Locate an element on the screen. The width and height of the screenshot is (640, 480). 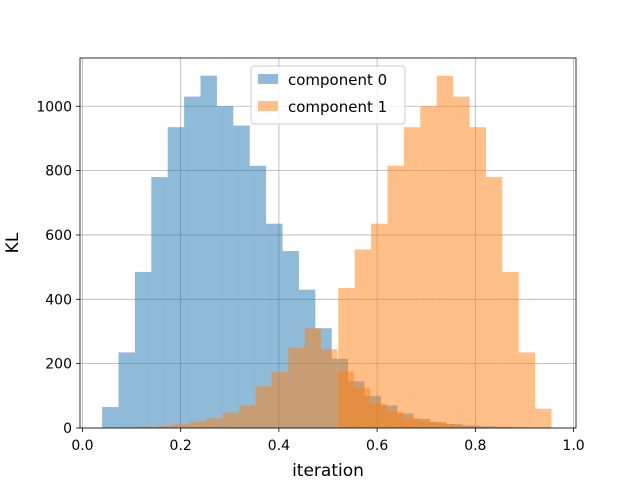
x-tick-label-5: 1.0 is located at coordinates (573, 446).